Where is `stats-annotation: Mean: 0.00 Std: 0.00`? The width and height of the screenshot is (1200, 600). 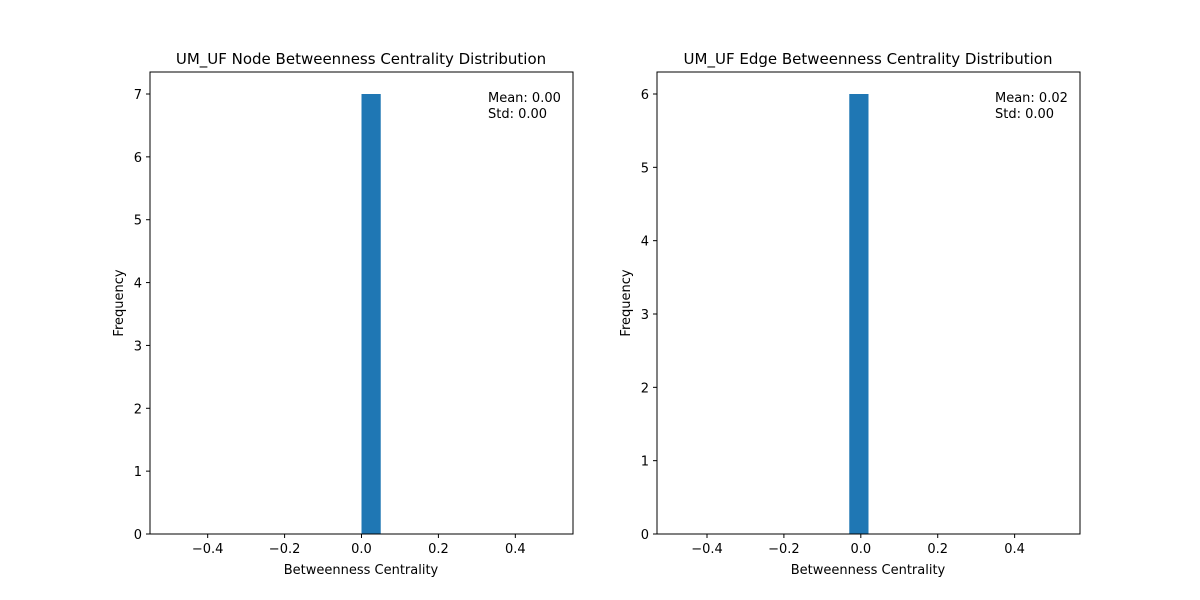 stats-annotation: Mean: 0.00 Std: 0.00 is located at coordinates (526, 106).